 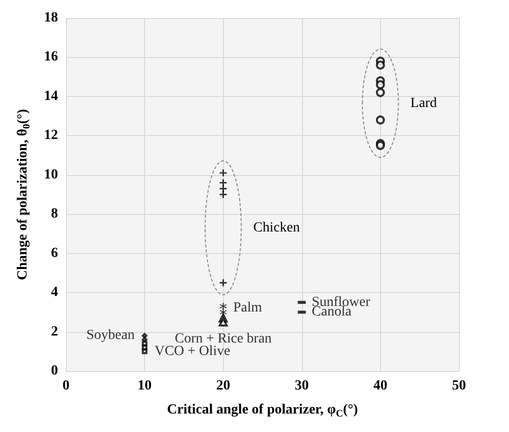 I want to click on x-tick-label: 20, so click(x=223, y=386).